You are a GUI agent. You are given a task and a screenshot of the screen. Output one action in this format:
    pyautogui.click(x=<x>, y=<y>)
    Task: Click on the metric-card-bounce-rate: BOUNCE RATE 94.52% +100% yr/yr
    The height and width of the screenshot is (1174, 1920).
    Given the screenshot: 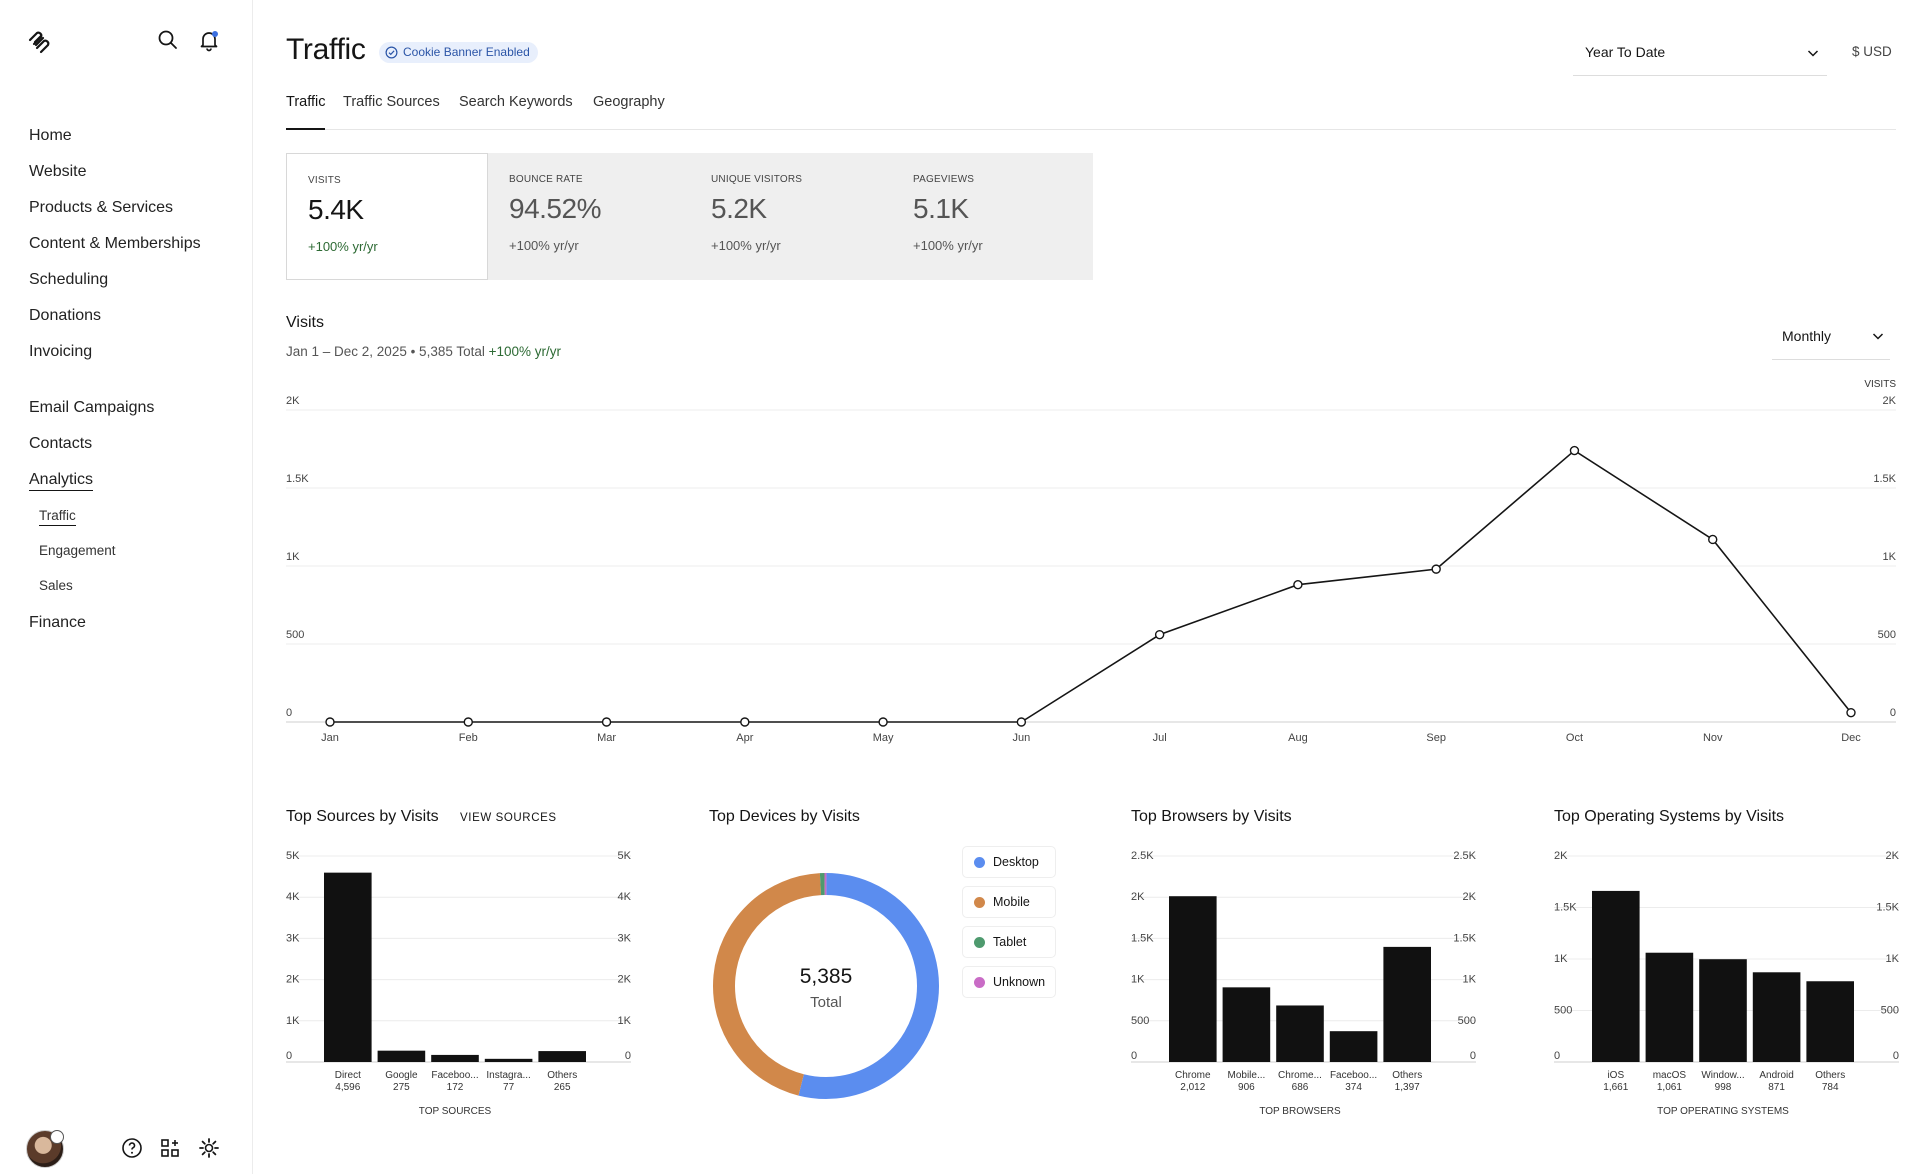 What is the action you would take?
    pyautogui.click(x=589, y=216)
    